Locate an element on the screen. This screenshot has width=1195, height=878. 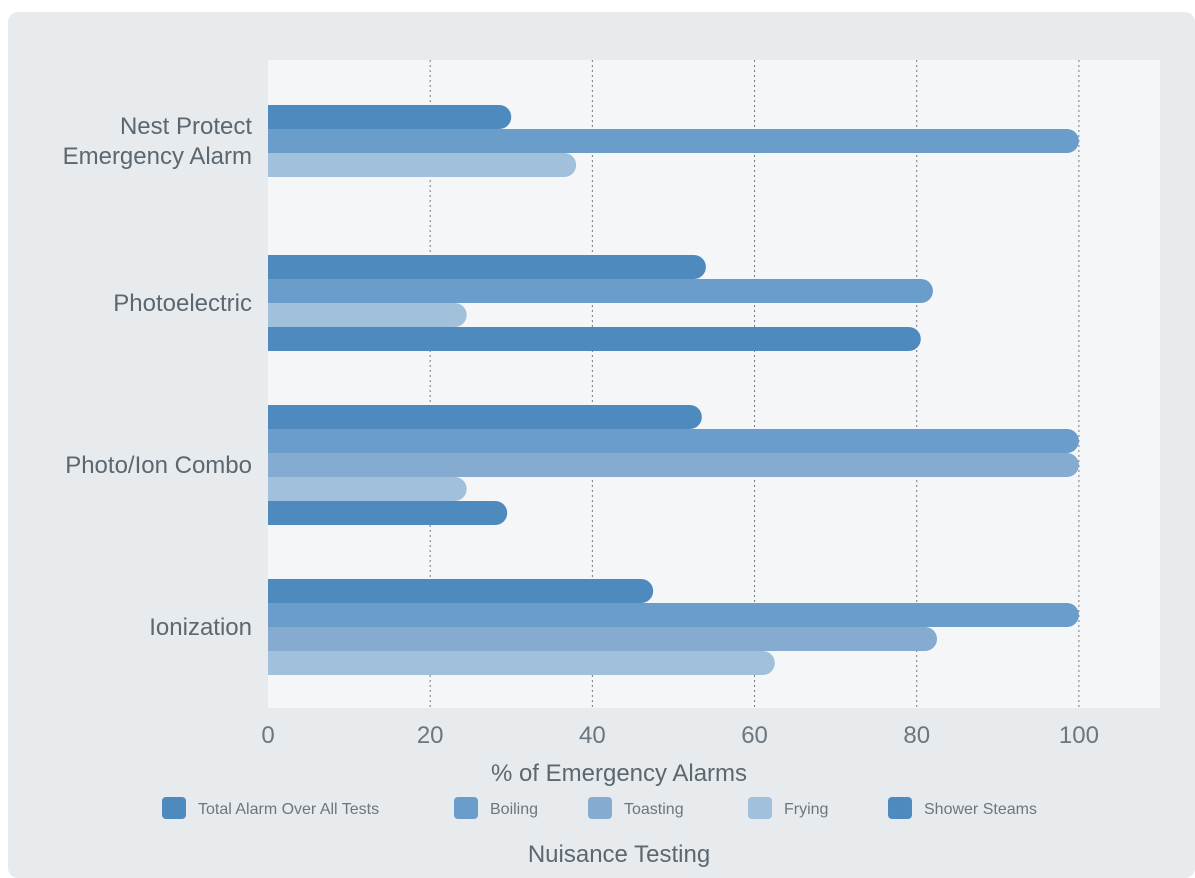
x-tick-label: 0 is located at coordinates (267, 735).